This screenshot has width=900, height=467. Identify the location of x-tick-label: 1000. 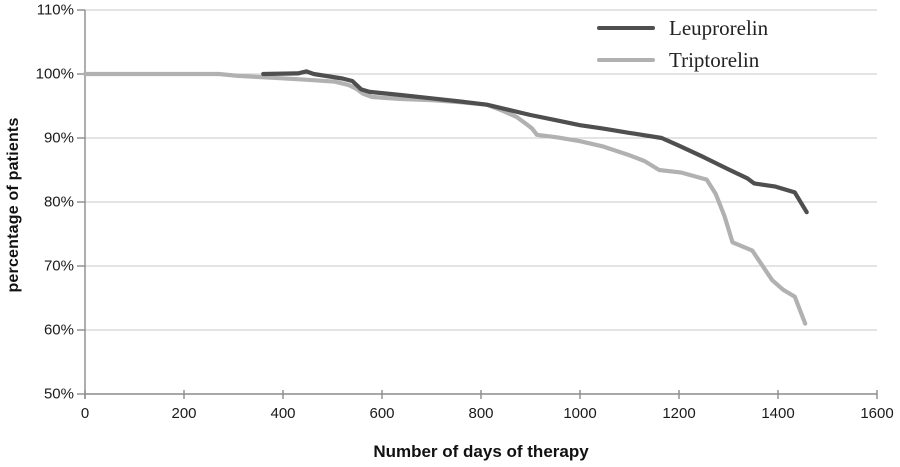
(579, 413).